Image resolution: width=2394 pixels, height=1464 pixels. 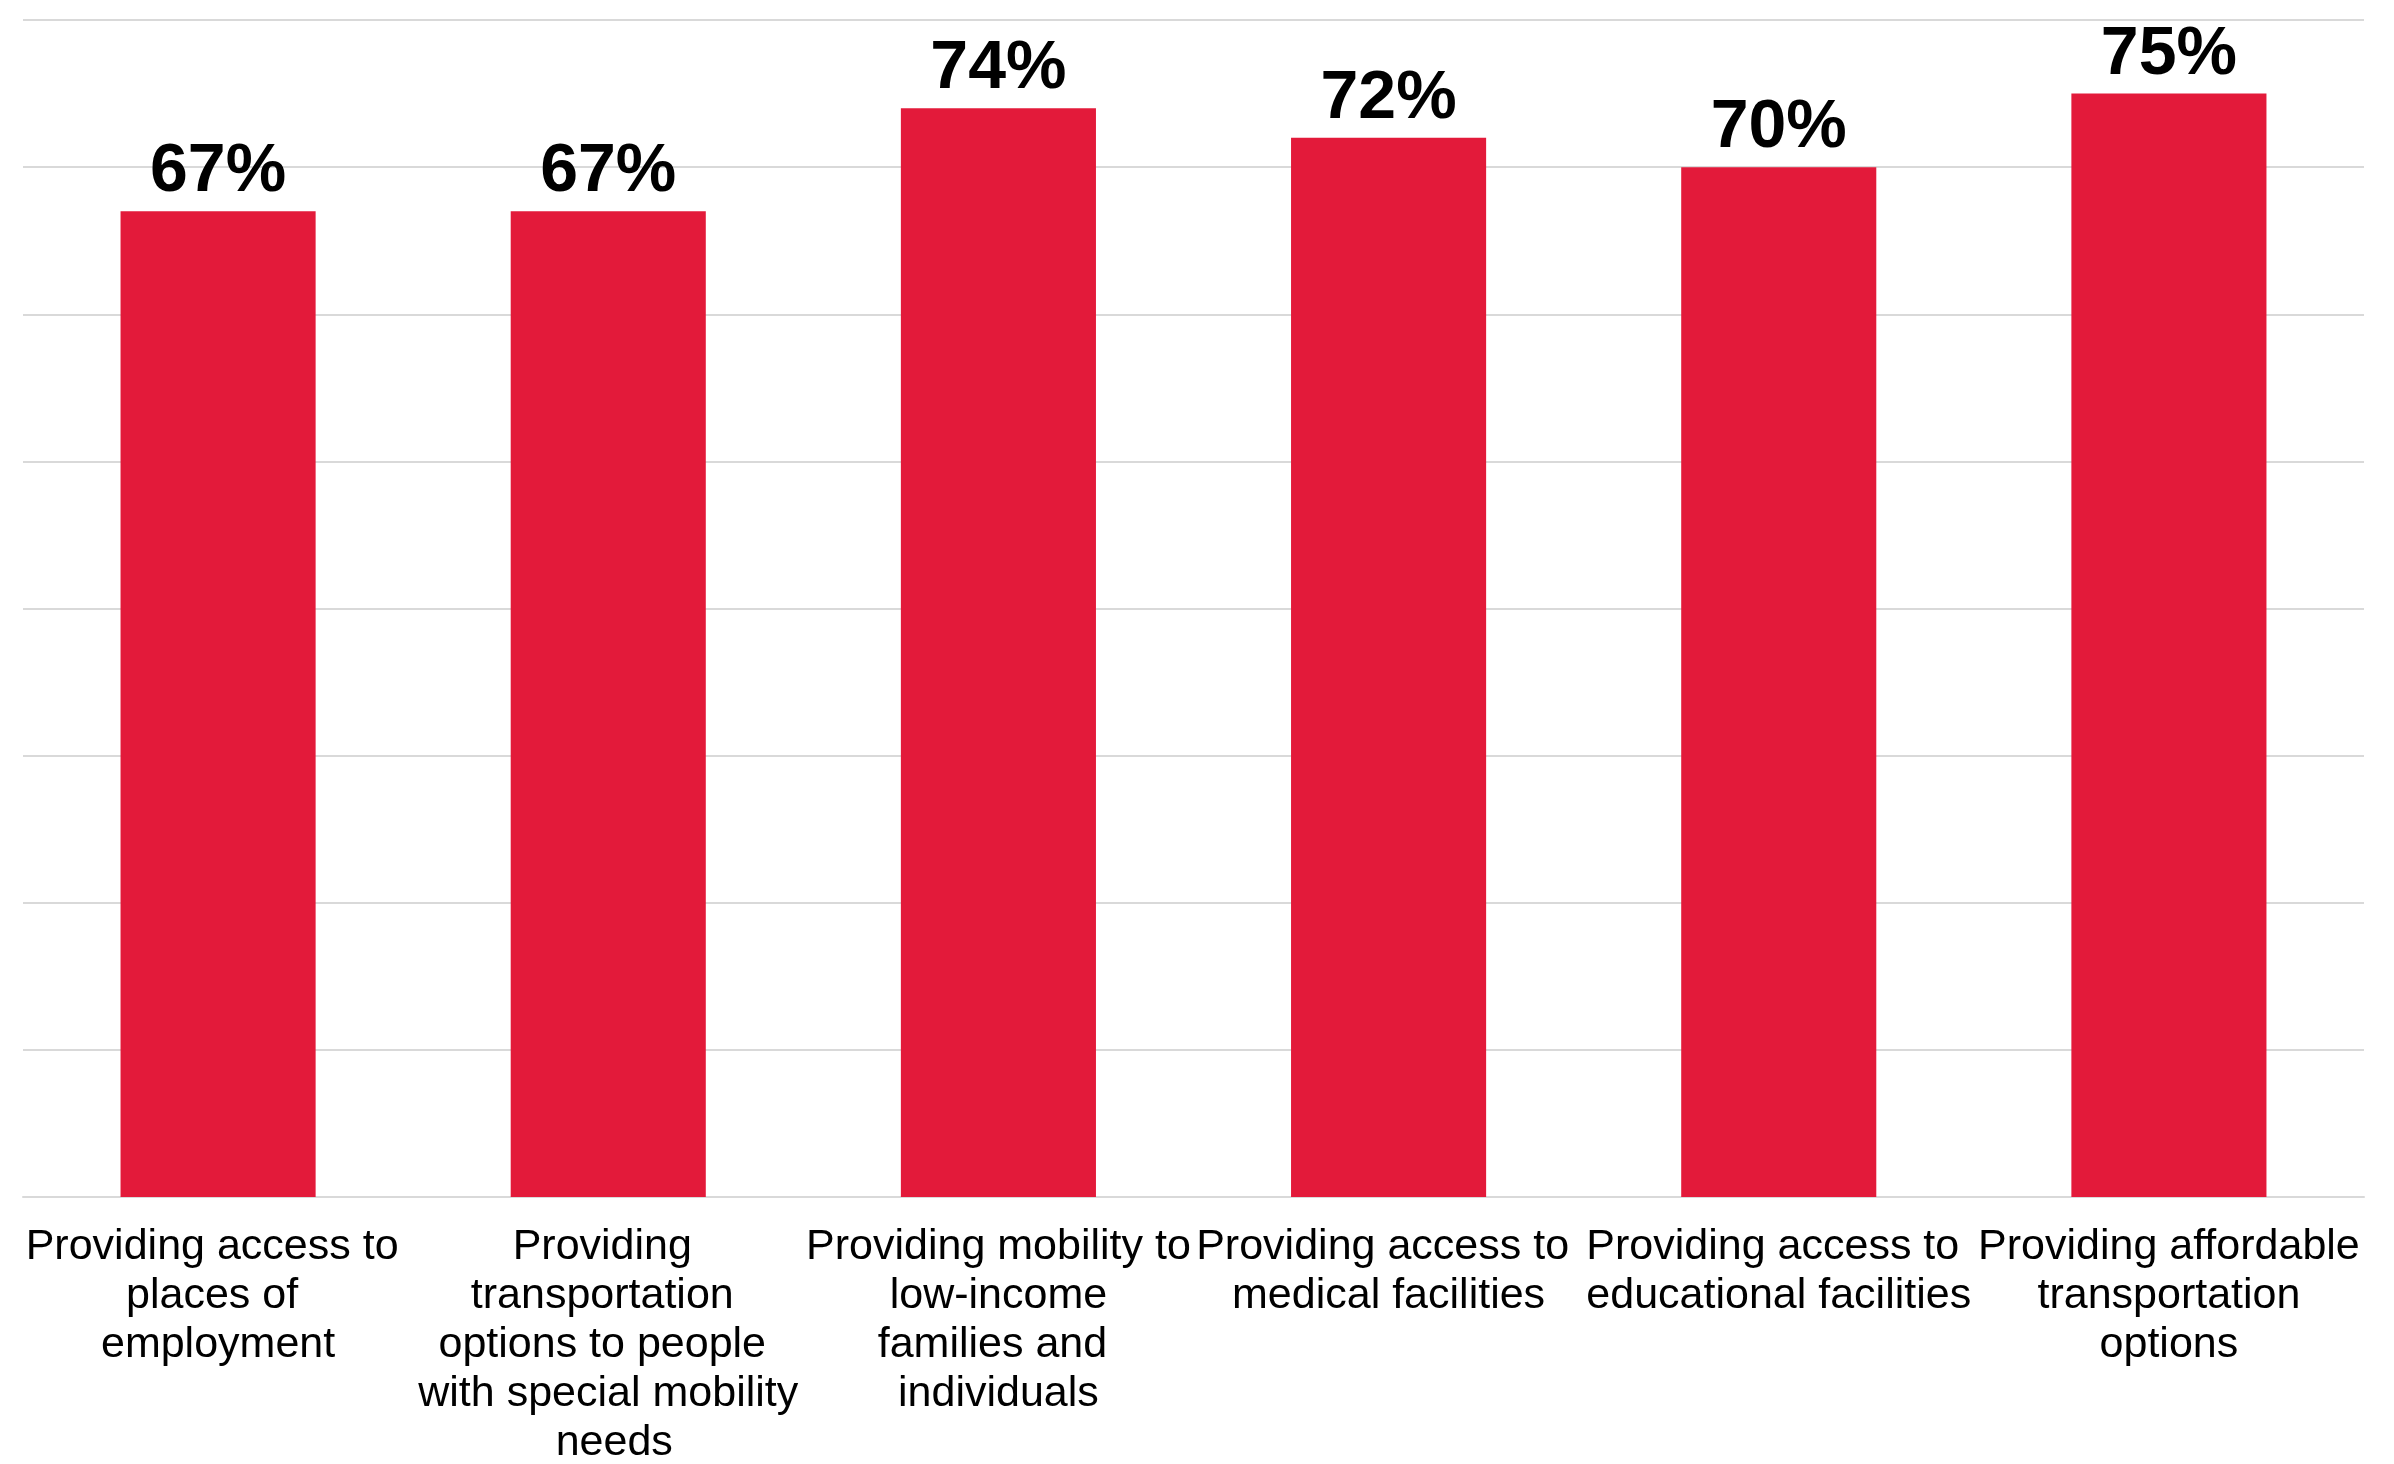 What do you see at coordinates (1388, 93) in the screenshot?
I see `data-label: 72%` at bounding box center [1388, 93].